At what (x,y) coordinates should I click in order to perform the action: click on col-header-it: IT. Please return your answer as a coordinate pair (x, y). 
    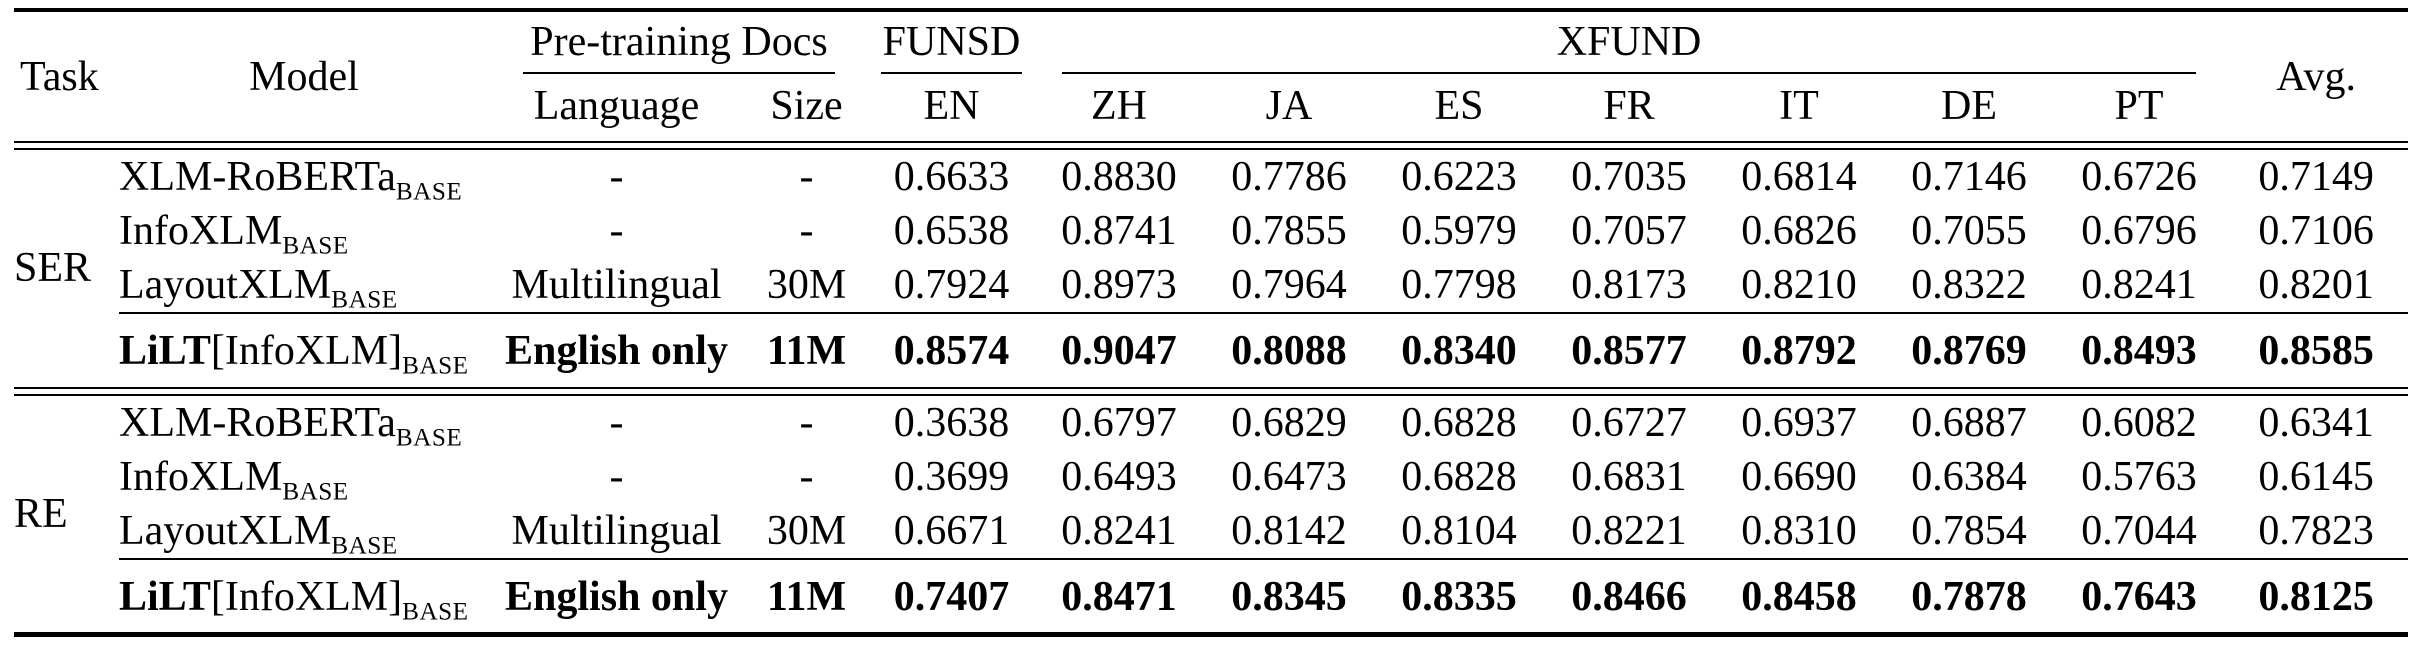
    Looking at the image, I should click on (1799, 106).